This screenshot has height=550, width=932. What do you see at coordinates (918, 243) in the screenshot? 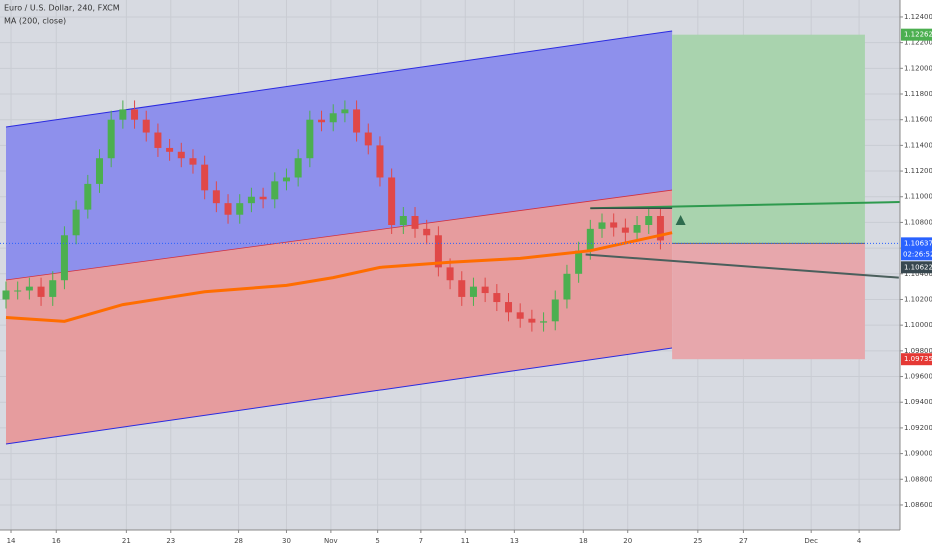
I see `price-label: 1.10637` at bounding box center [918, 243].